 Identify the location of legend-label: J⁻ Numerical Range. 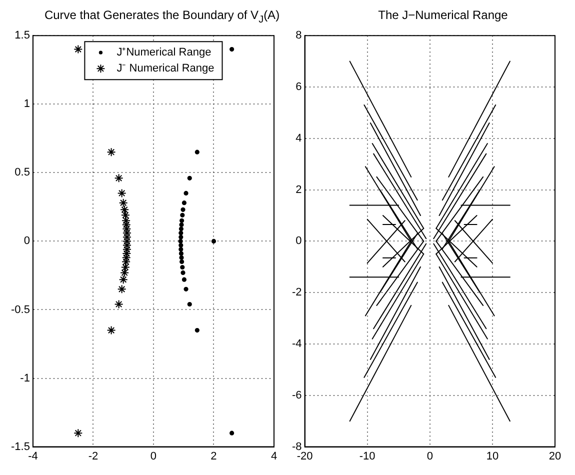
(165, 68).